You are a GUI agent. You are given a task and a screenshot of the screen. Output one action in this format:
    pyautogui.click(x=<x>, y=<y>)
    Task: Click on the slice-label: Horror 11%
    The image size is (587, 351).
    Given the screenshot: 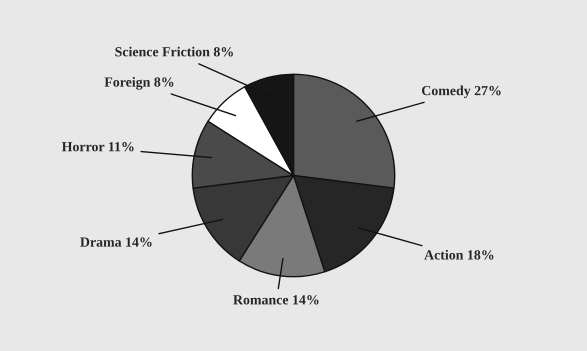 What is the action you would take?
    pyautogui.click(x=98, y=147)
    